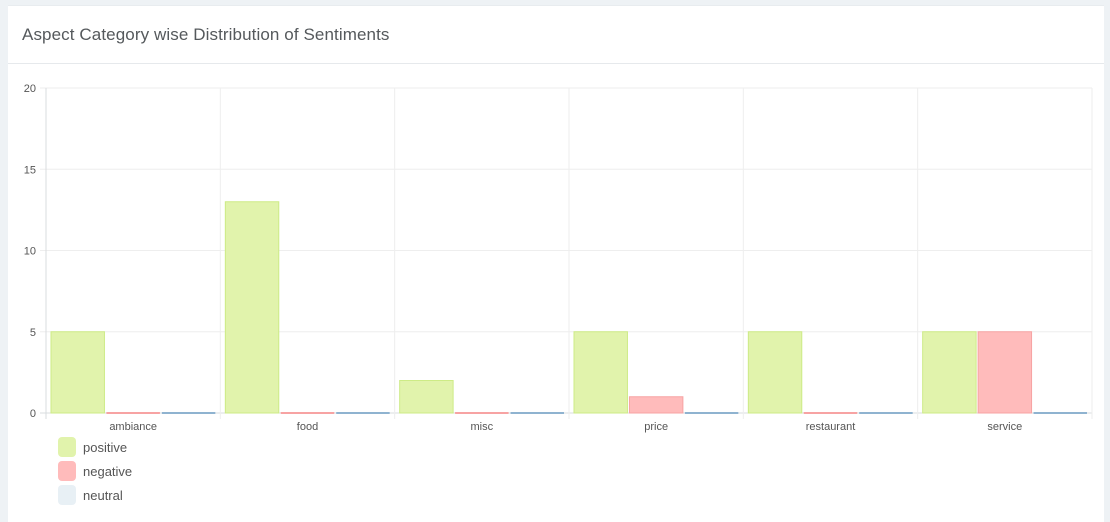  What do you see at coordinates (831, 427) in the screenshot?
I see `x-tick-label: restaurant` at bounding box center [831, 427].